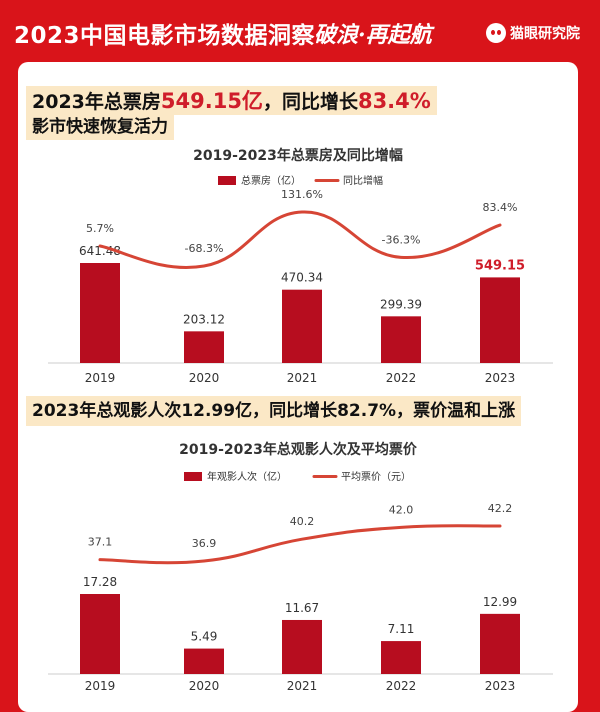  What do you see at coordinates (204, 637) in the screenshot?
I see `bar-value-label: 5.49` at bounding box center [204, 637].